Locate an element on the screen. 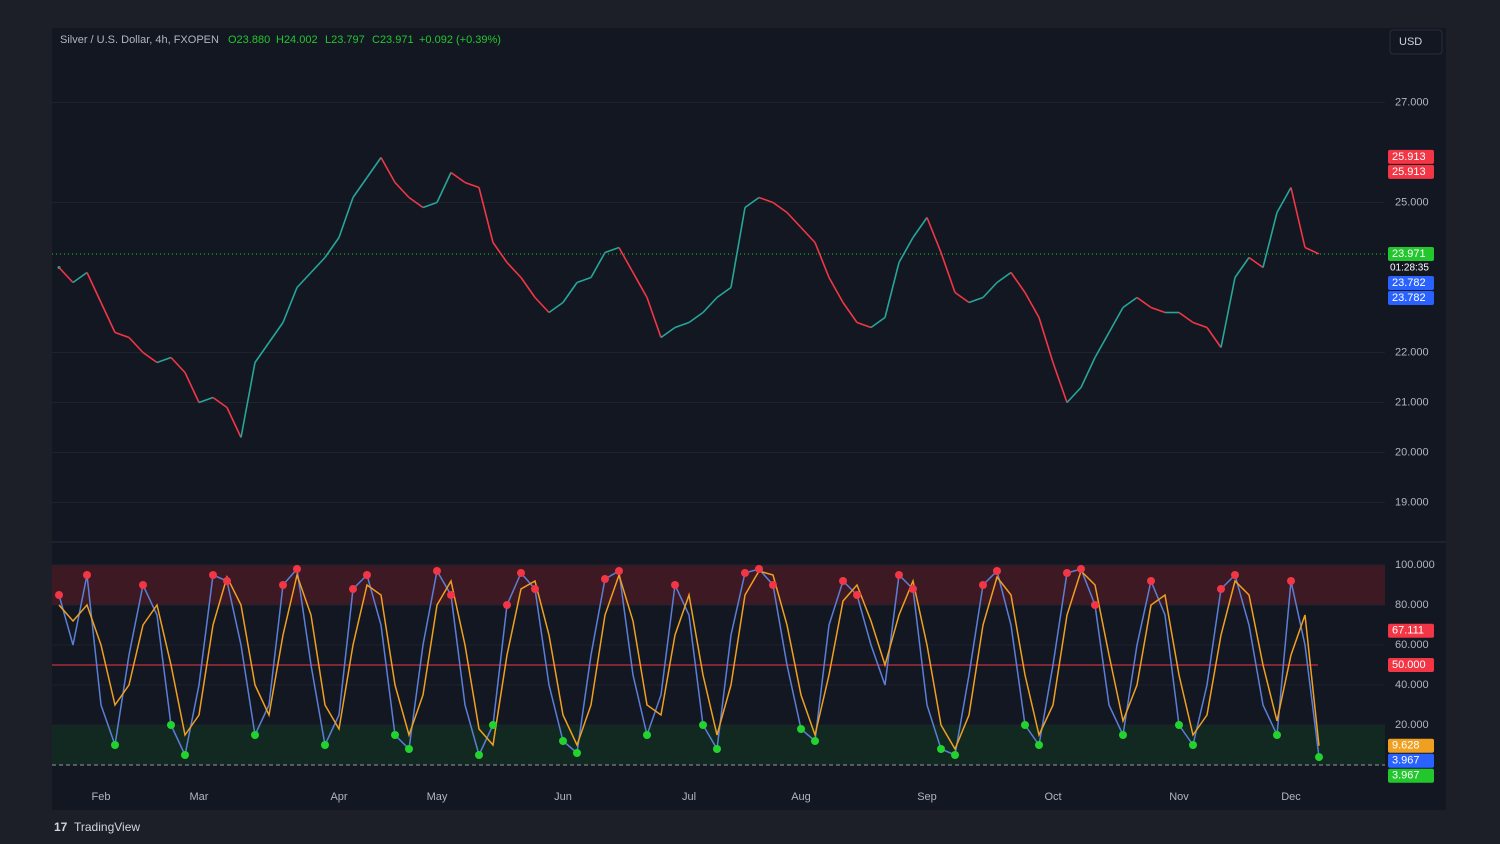 This screenshot has height=844, width=1500. brand-logo: 17 is located at coordinates (61, 827).